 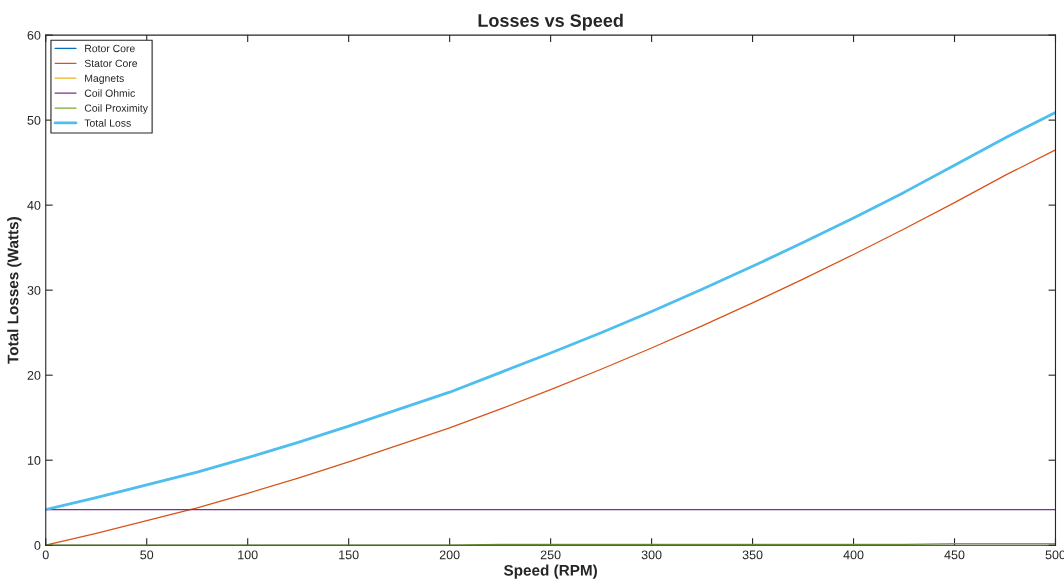 I want to click on y-tick-label: 20, so click(x=34, y=375).